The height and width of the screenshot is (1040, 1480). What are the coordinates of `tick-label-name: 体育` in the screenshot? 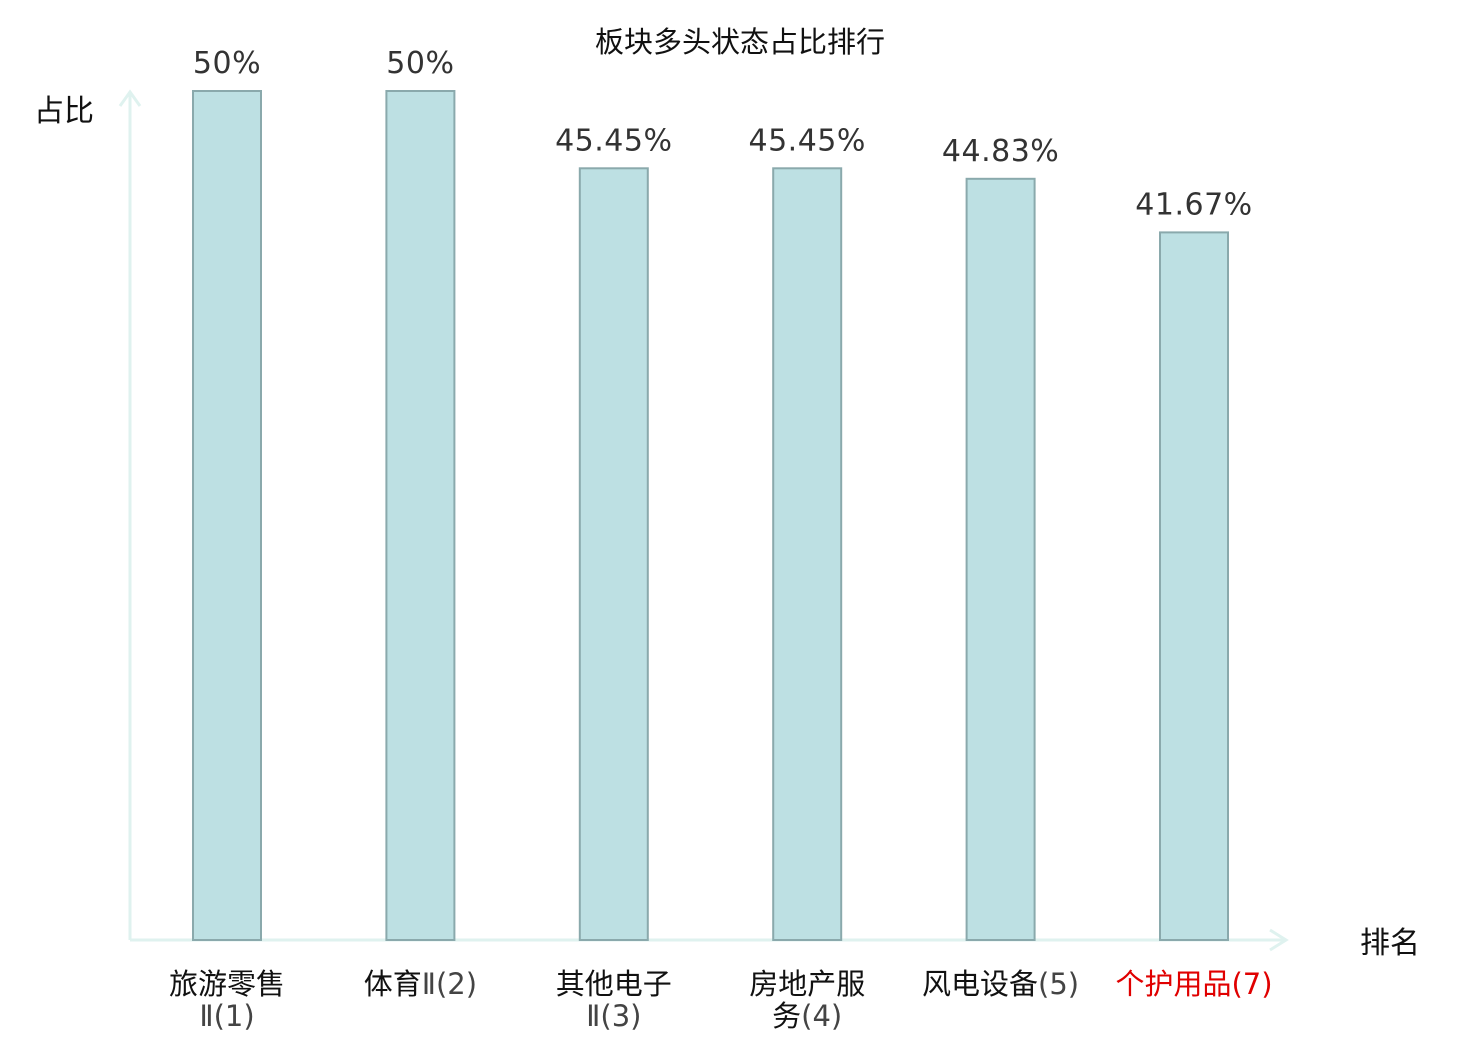 It's located at (393, 984).